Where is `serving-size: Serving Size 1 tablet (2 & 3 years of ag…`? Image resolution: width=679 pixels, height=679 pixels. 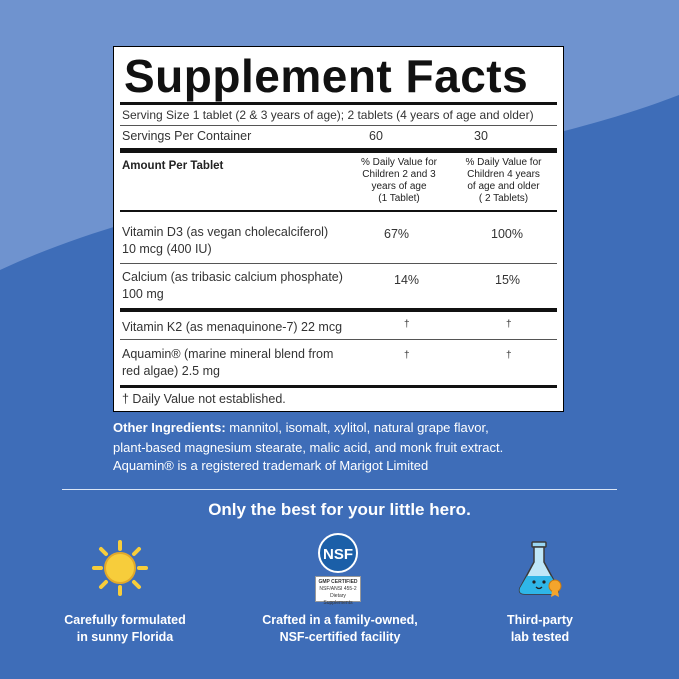
serving-size: Serving Size 1 tablet (2 & 3 years of ag… is located at coordinates (328, 115).